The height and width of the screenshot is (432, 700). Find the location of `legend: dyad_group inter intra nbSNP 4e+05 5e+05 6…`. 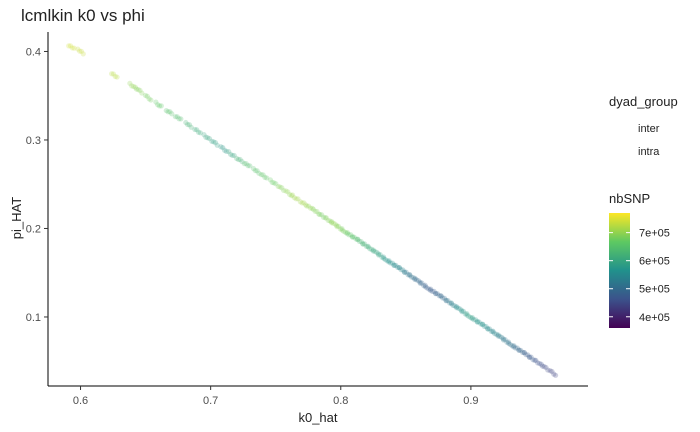

legend: dyad_group inter intra nbSNP 4e+05 5e+05 6… is located at coordinates (643, 211).